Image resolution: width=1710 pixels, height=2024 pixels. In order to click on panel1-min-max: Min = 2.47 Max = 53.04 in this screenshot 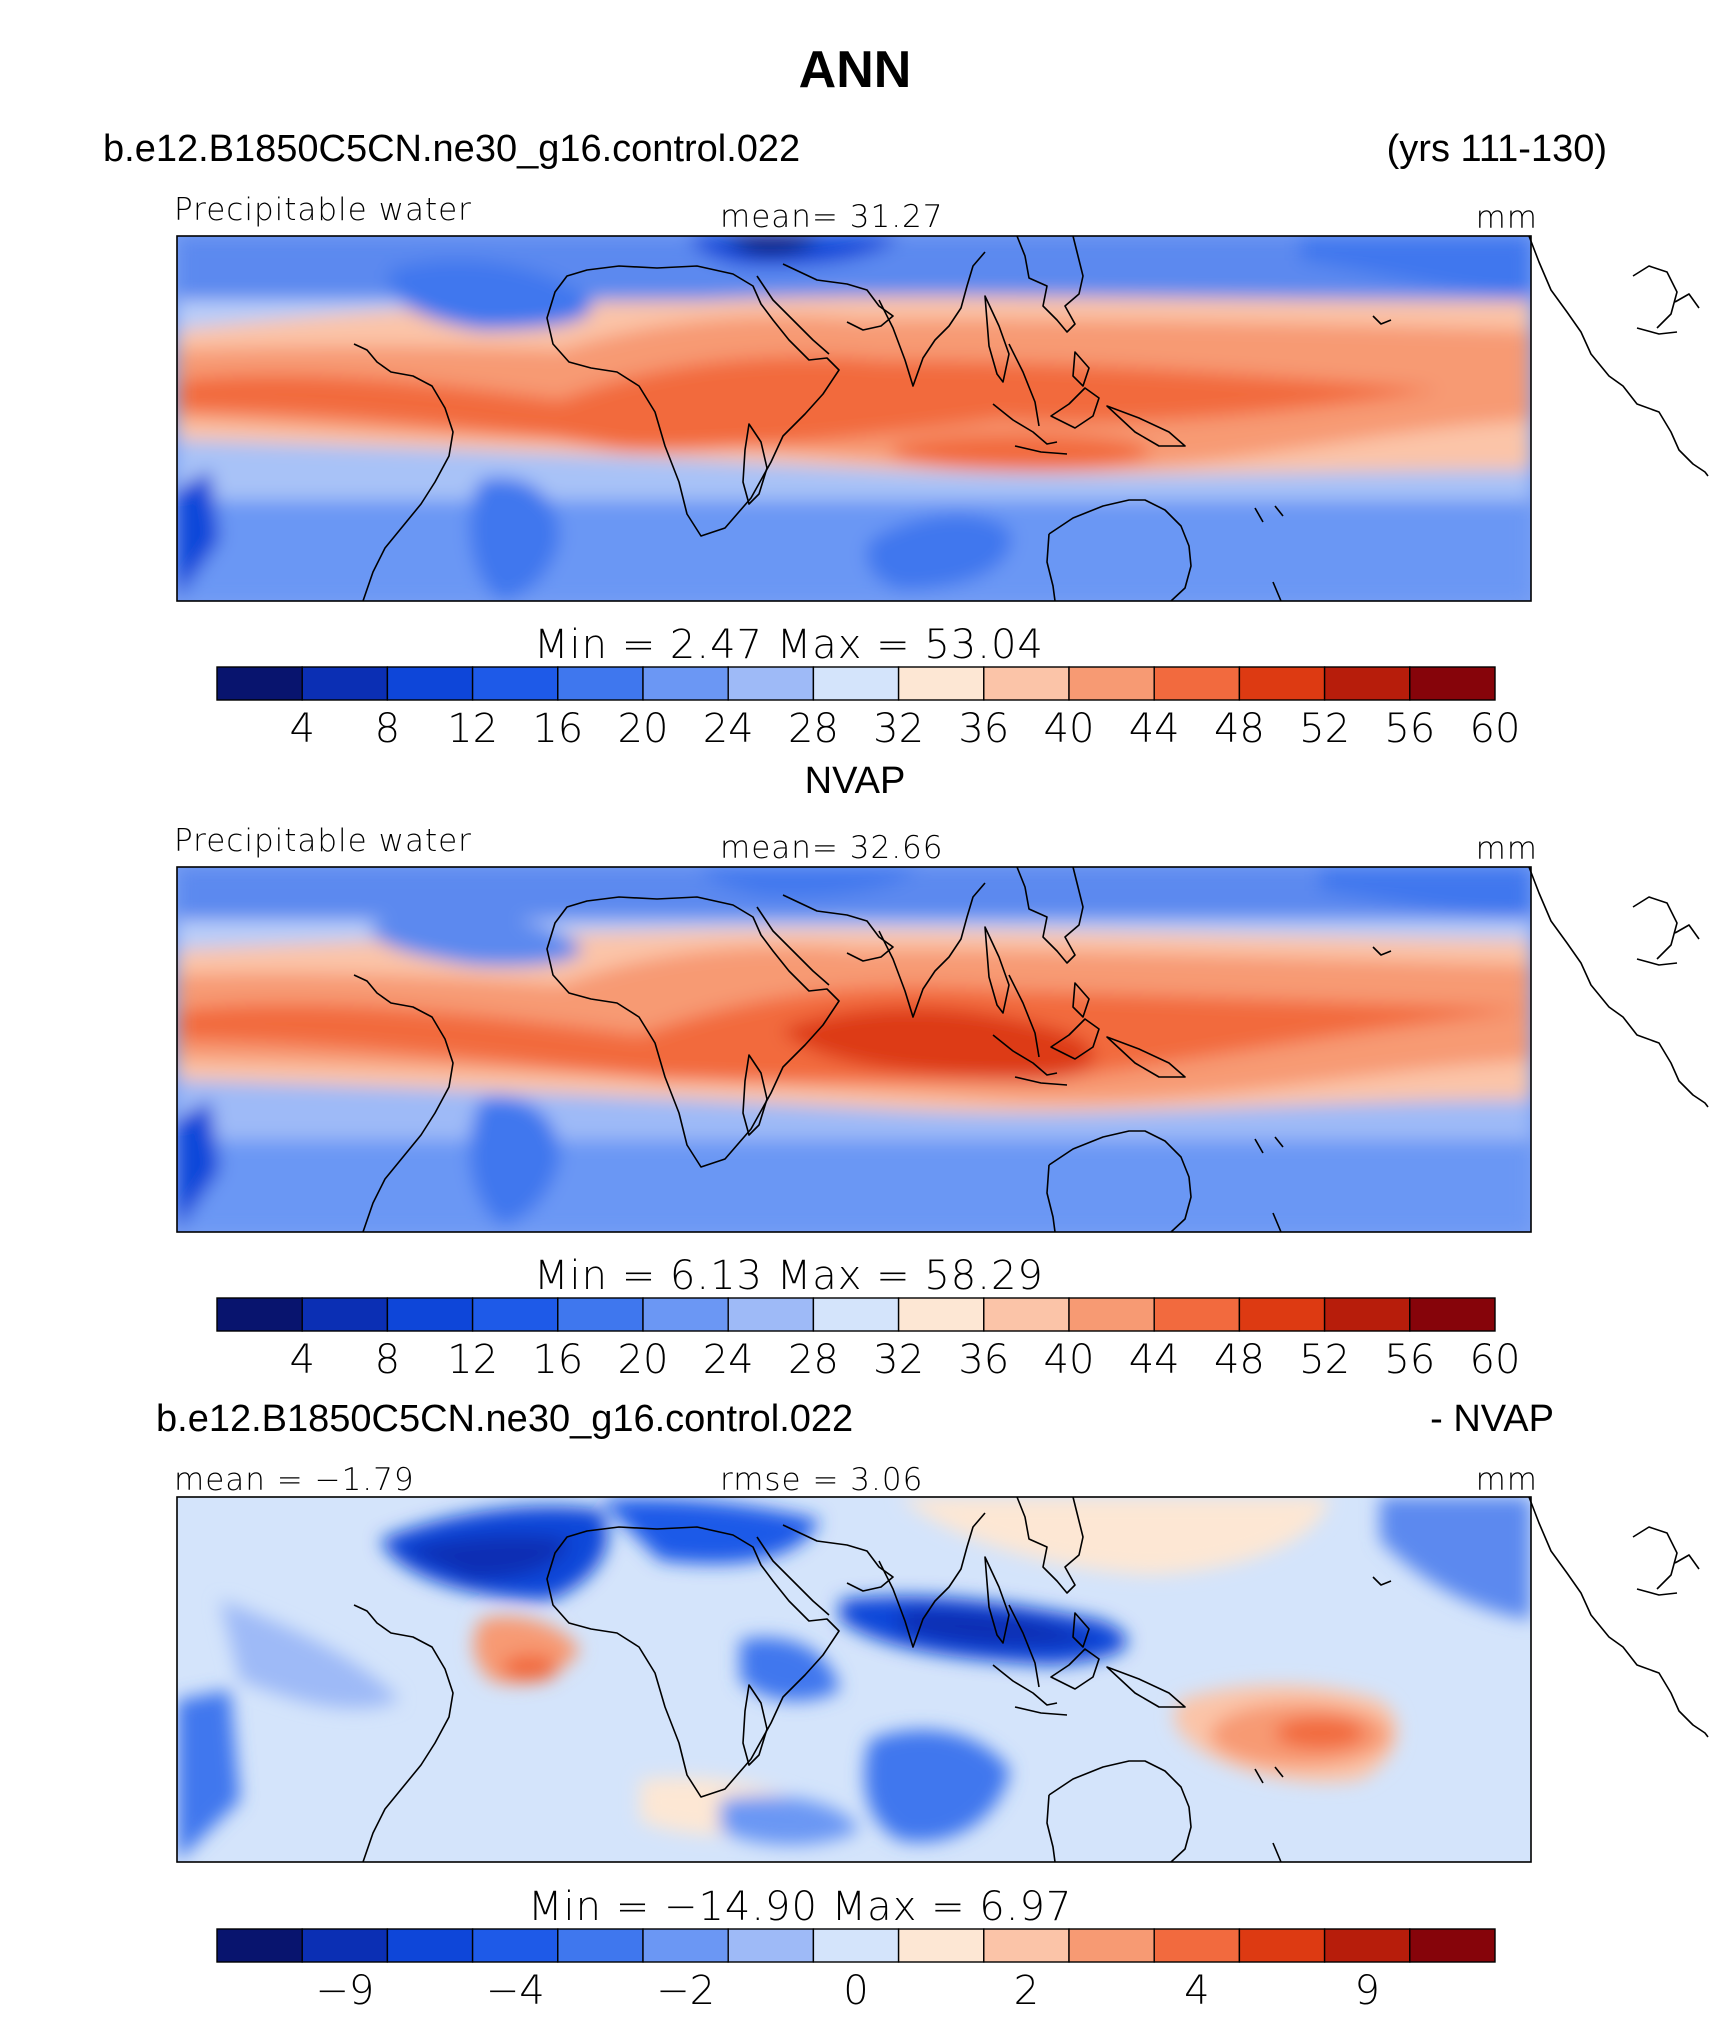, I will do `click(789, 645)`.